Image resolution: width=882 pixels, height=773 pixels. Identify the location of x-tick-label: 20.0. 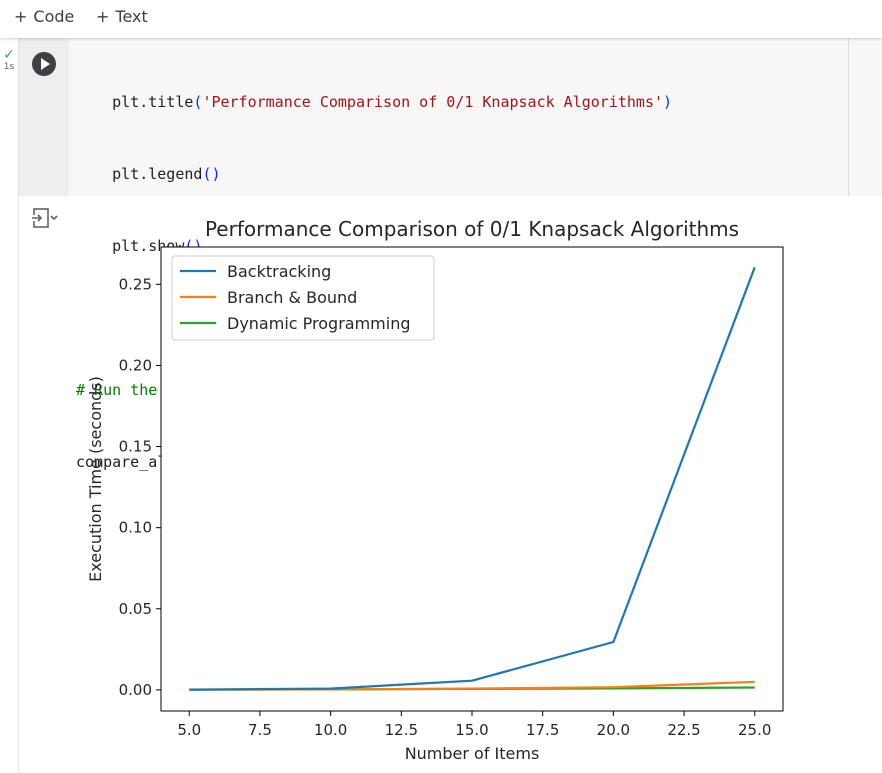
(613, 730).